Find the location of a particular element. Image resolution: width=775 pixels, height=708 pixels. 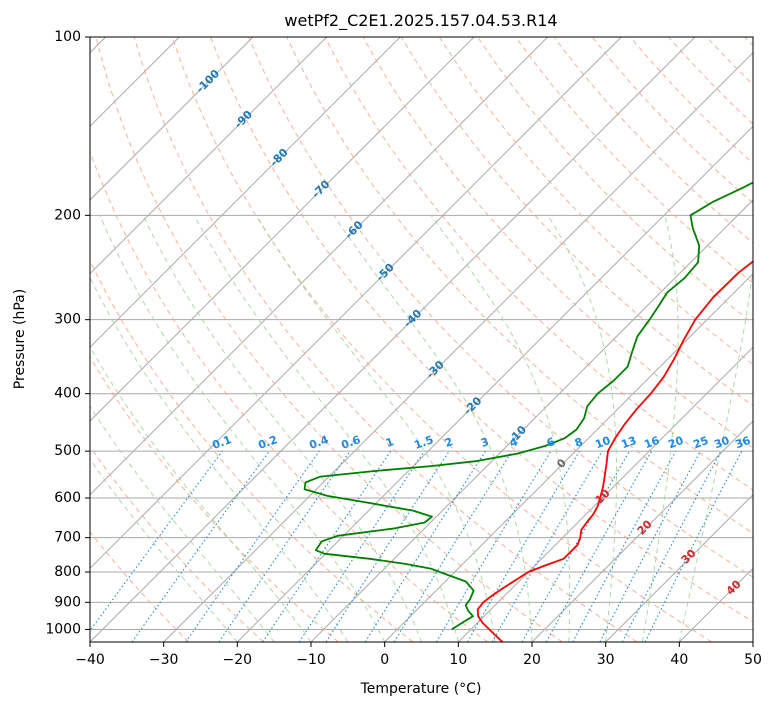

mixing-ratio-label: 0.4 is located at coordinates (318, 442).